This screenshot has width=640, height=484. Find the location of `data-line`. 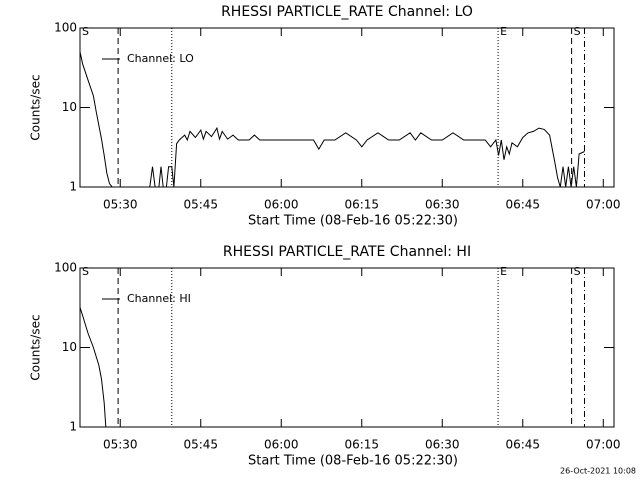

data-line is located at coordinates (93, 367).